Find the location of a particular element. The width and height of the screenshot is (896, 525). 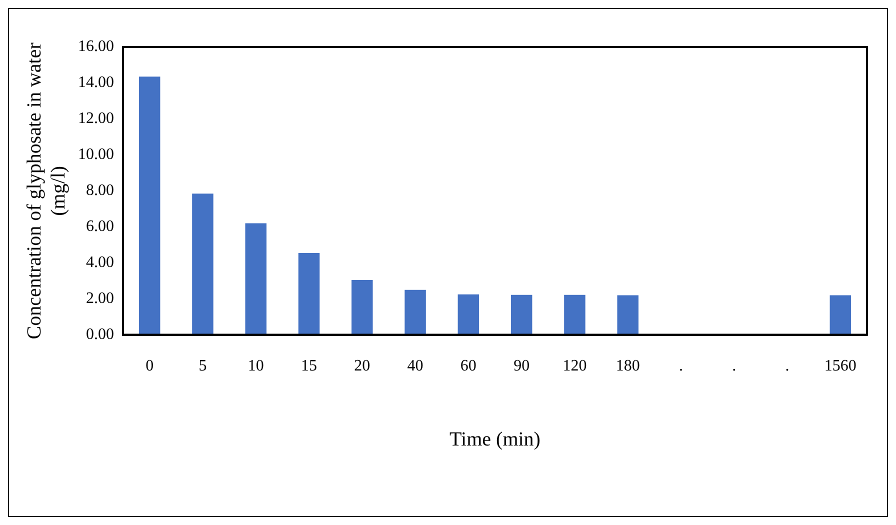

y-tick-label: 0.00 is located at coordinates (100, 335).